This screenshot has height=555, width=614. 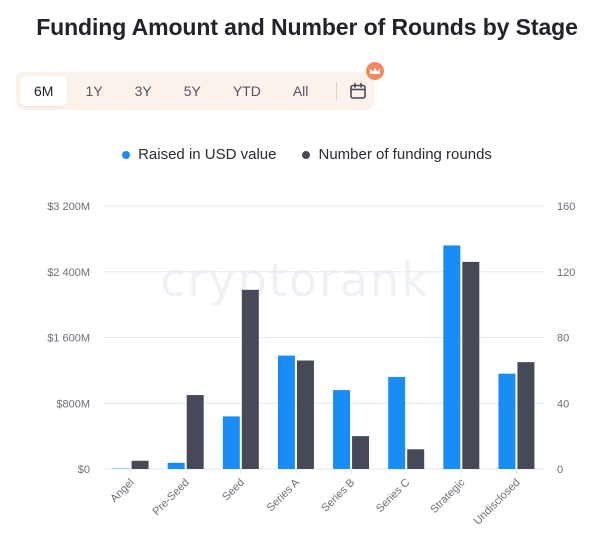 I want to click on x-tick-label: Series A, so click(x=284, y=495).